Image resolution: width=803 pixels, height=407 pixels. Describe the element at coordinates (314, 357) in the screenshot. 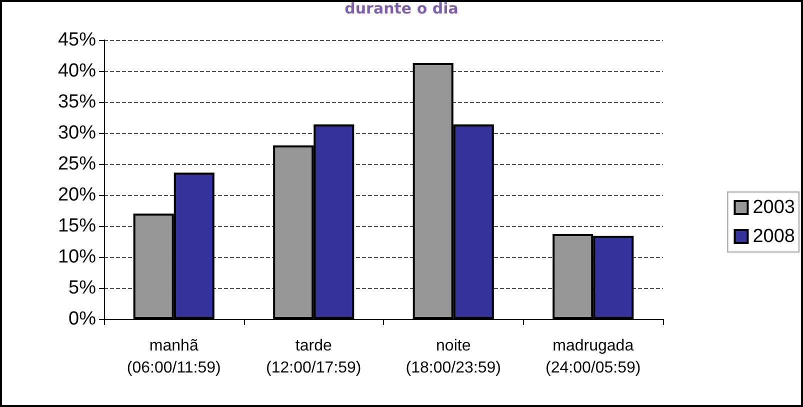

I see `x-tick-label: tarde (12:00/17:59)` at that location.